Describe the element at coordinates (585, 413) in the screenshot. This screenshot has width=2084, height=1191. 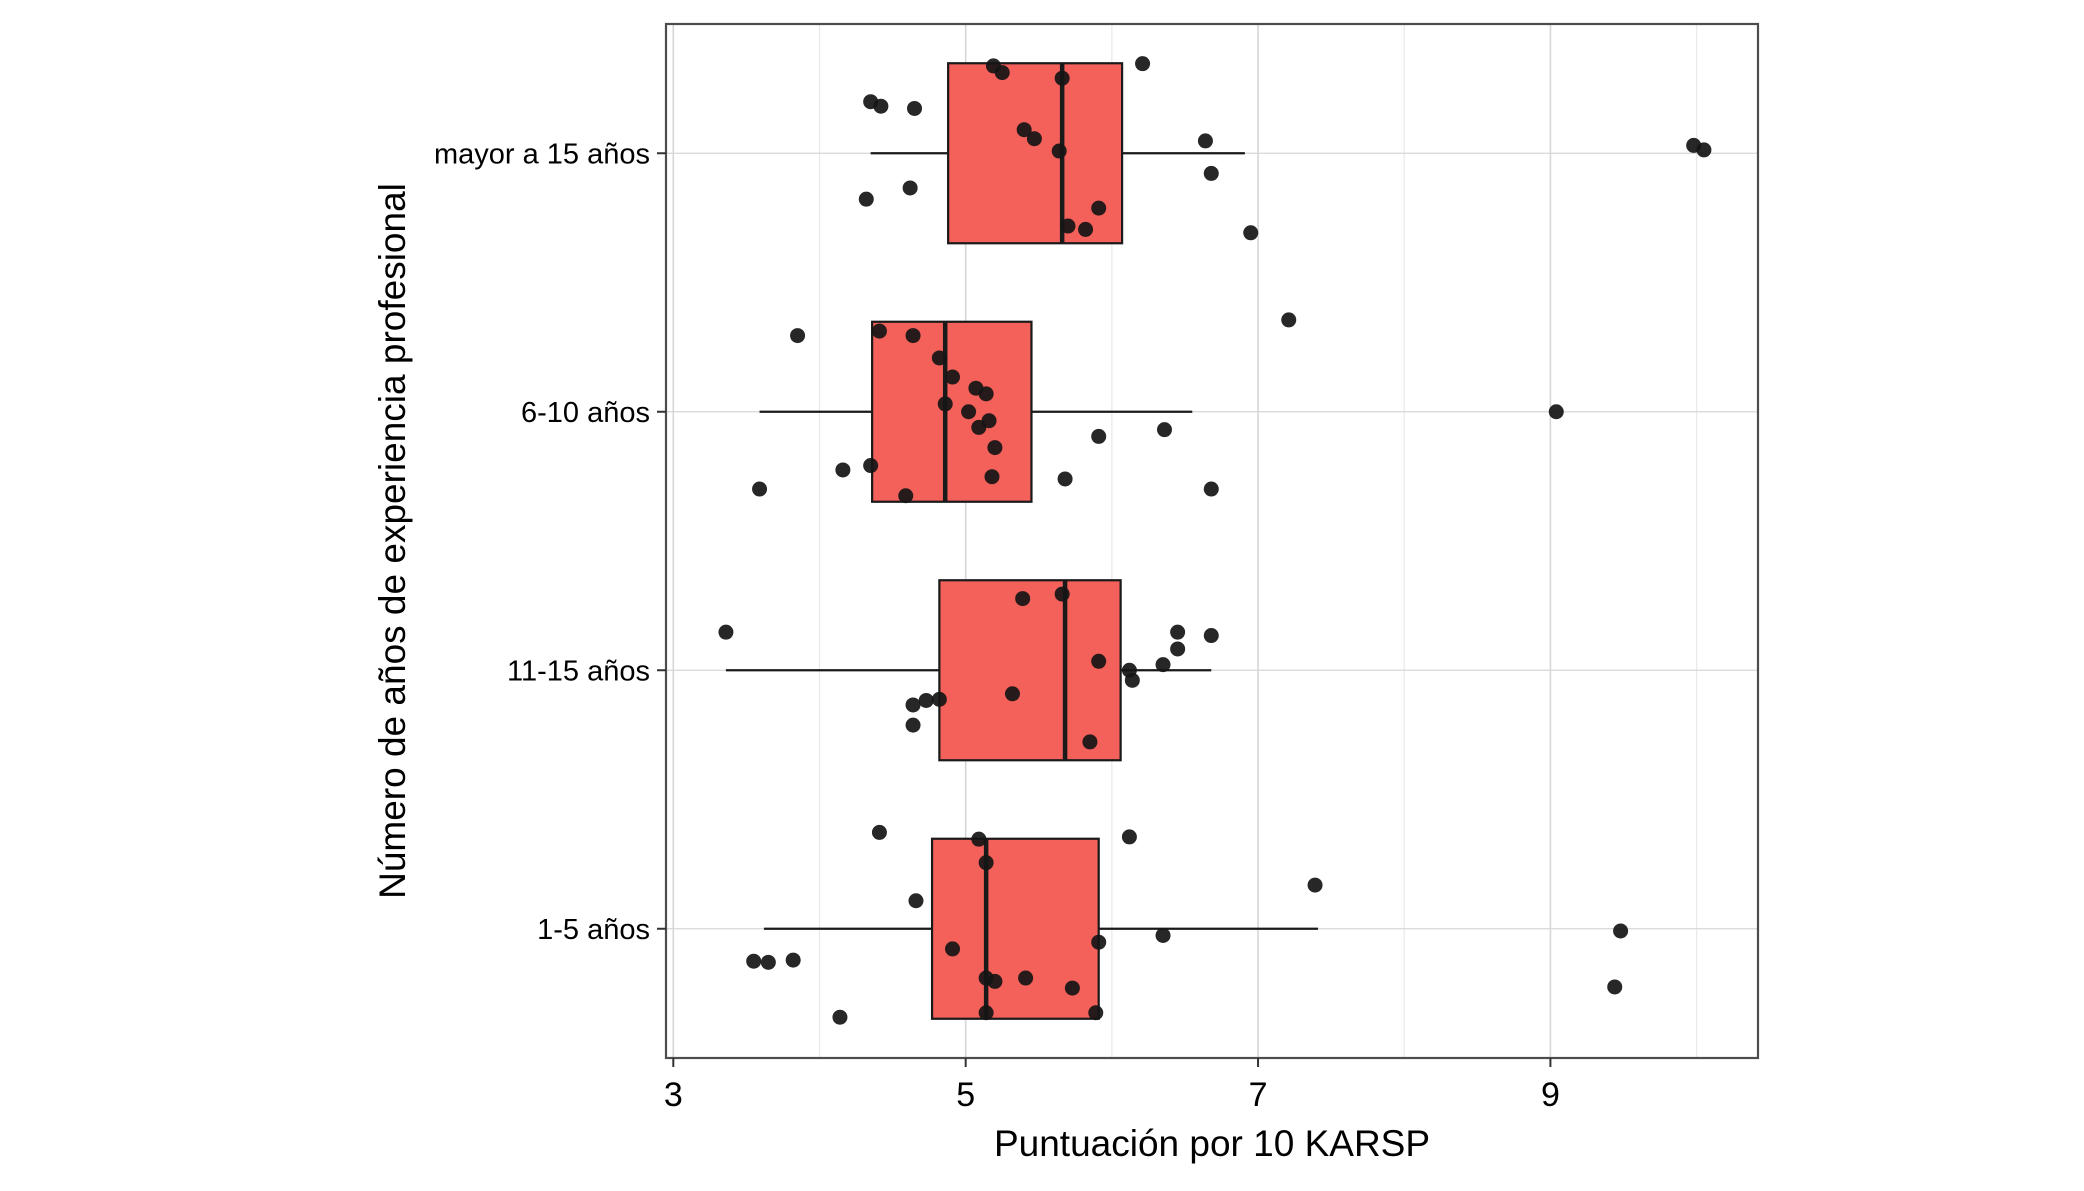
I see `y-tick-label: 6-10 años` at that location.